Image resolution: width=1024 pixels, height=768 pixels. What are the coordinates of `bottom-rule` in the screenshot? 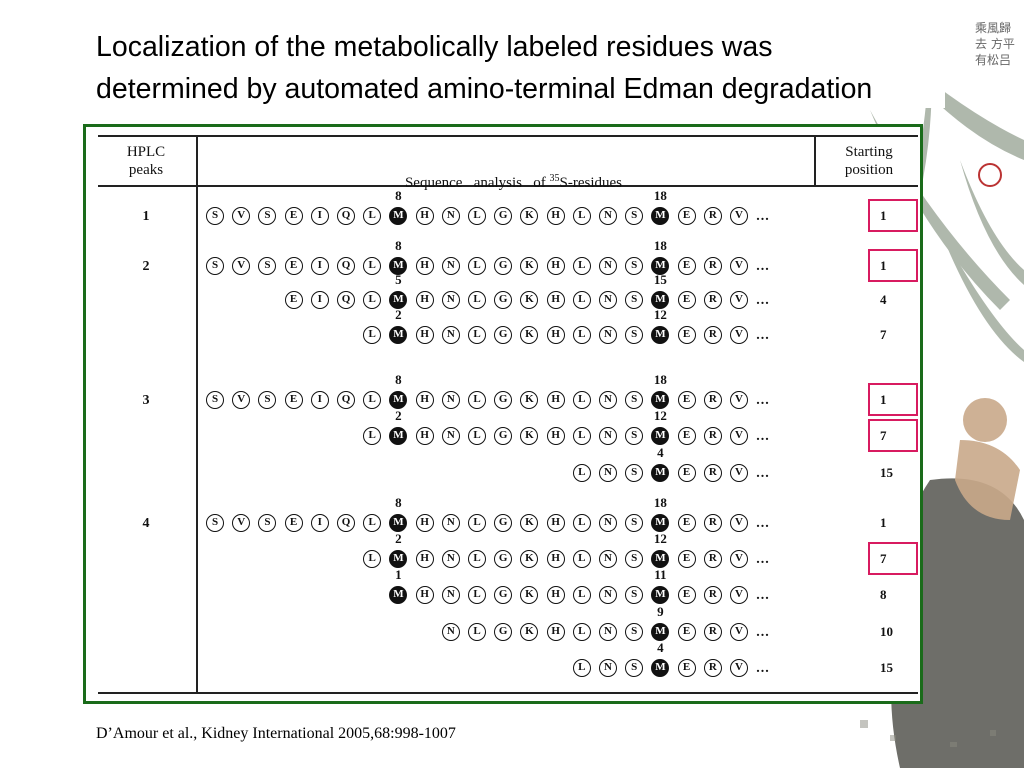 It's located at (508, 693).